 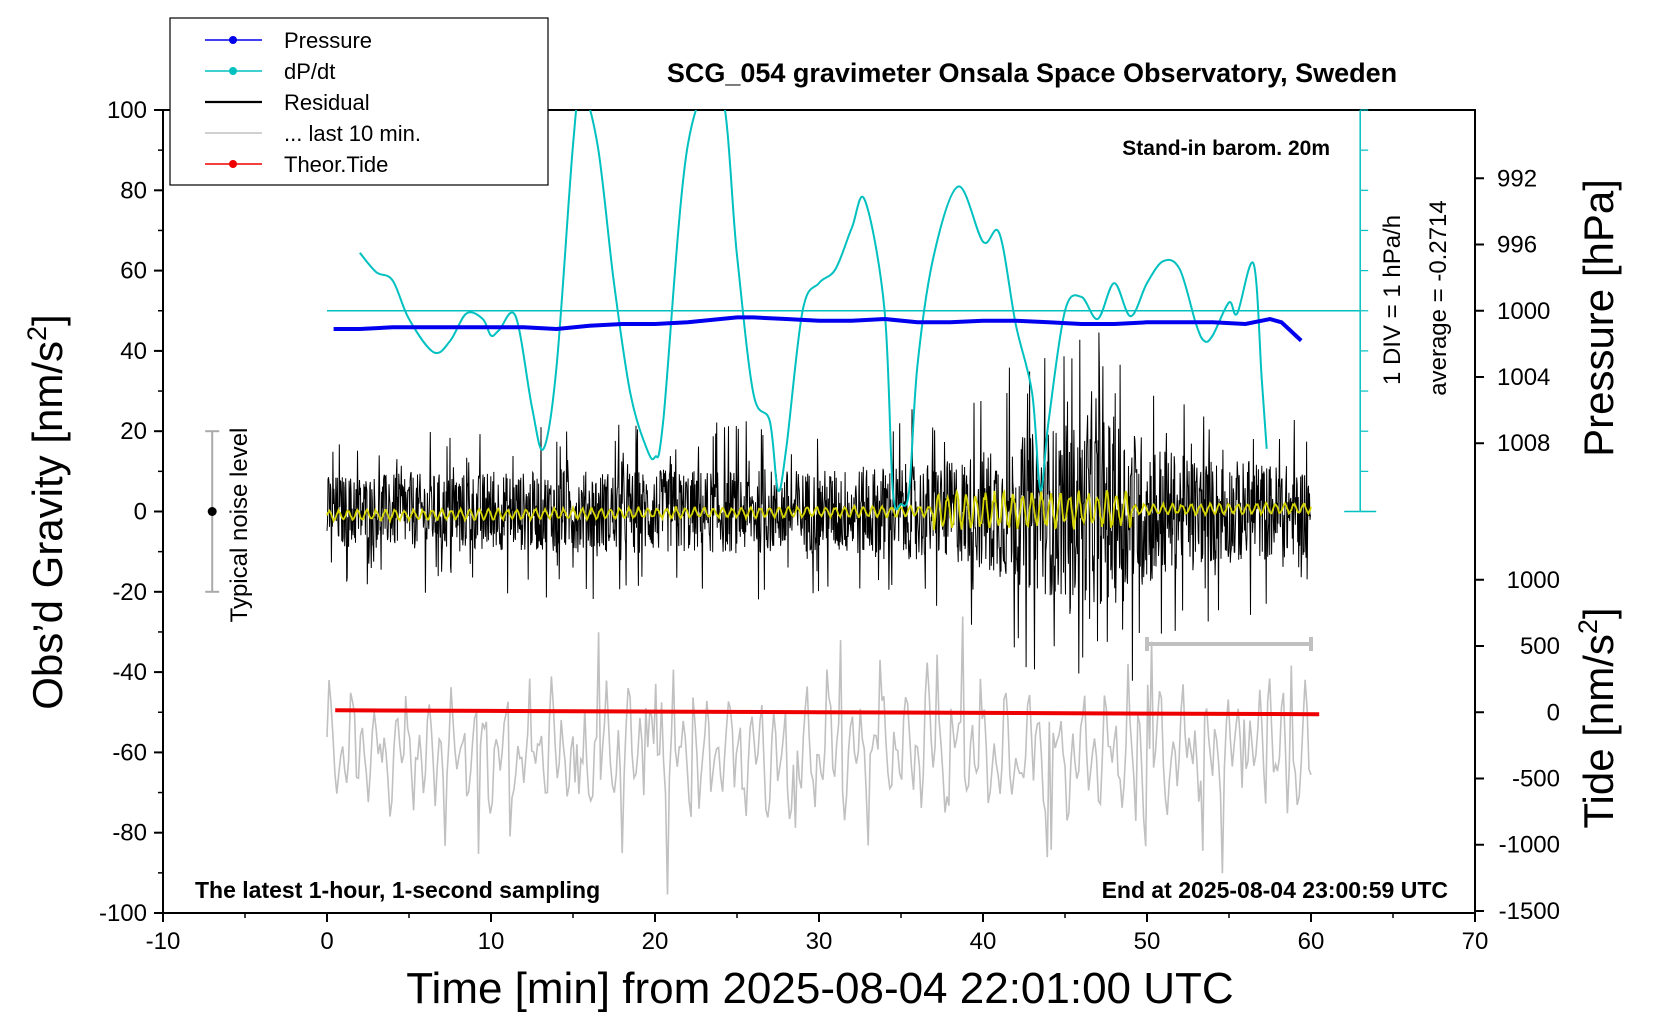 What do you see at coordinates (1553, 712) in the screenshot?
I see `tide-tick-label: 0` at bounding box center [1553, 712].